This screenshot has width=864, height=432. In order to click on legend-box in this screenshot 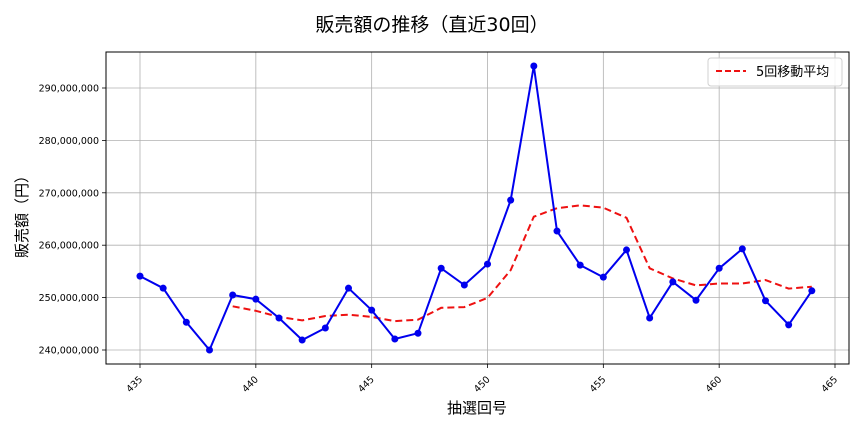, I will do `click(775, 72)`.